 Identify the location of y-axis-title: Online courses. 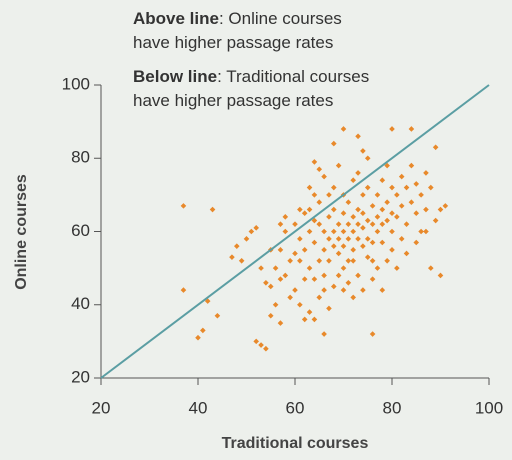
(21, 232).